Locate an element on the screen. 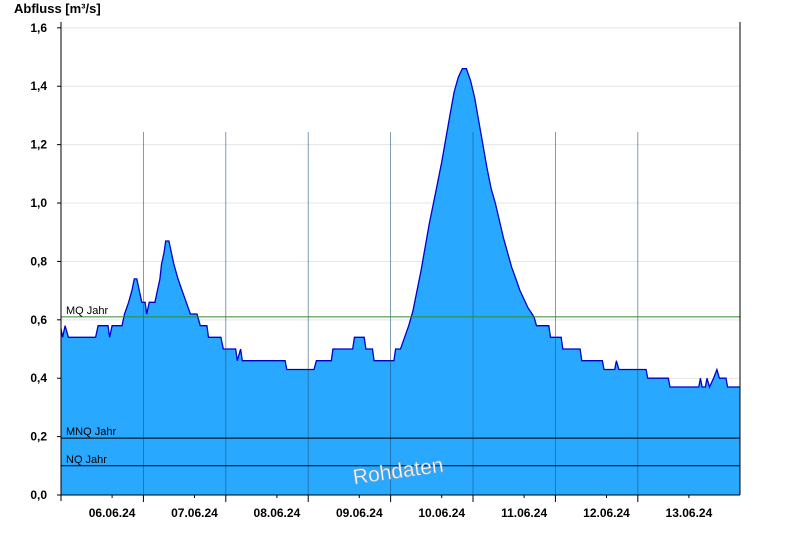 This screenshot has height=550, width=800. x-tick-label-4: 10.06.24 is located at coordinates (441, 513).